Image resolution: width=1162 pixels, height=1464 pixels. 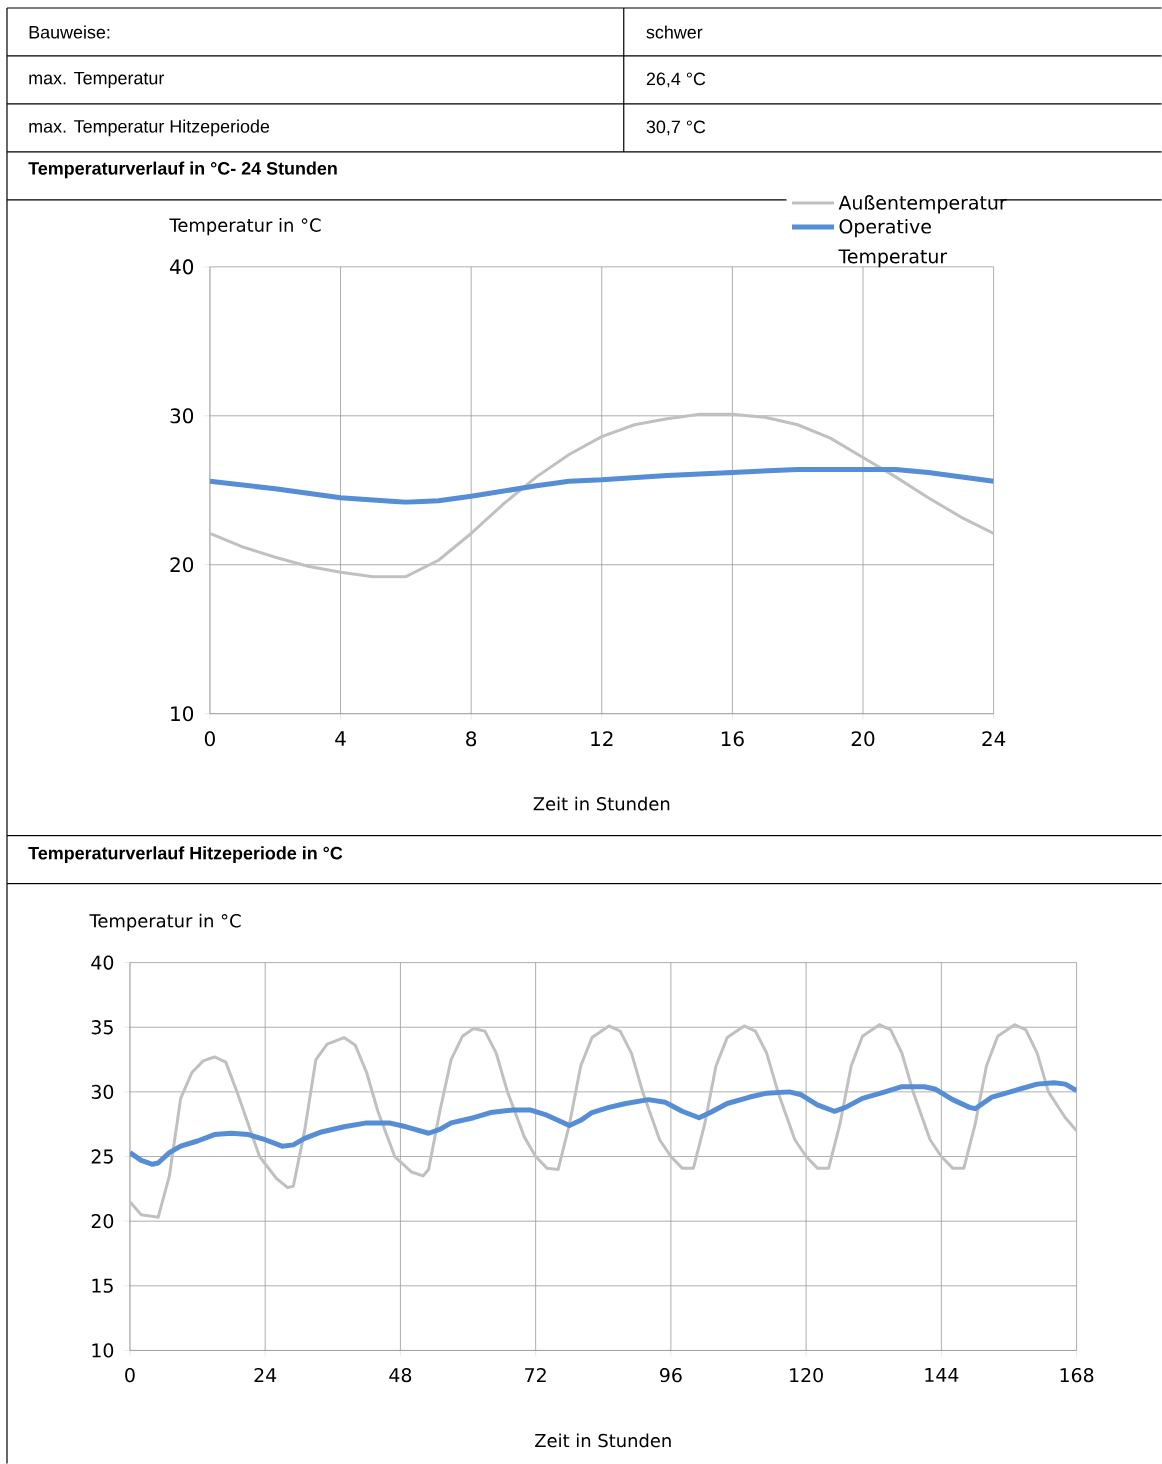 I want to click on legend-label: Außentemperatur, so click(x=922, y=204).